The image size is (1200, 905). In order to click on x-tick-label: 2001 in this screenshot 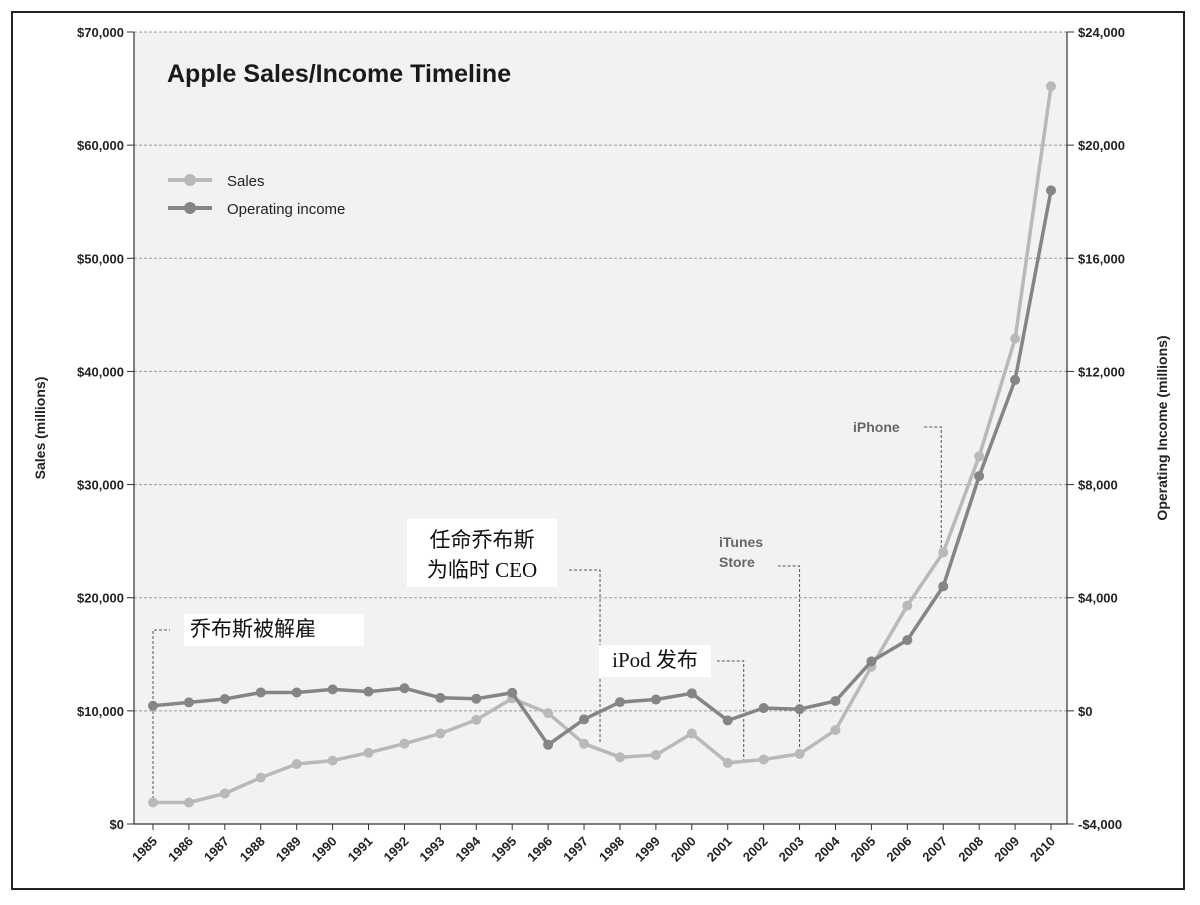, I will do `click(719, 849)`.